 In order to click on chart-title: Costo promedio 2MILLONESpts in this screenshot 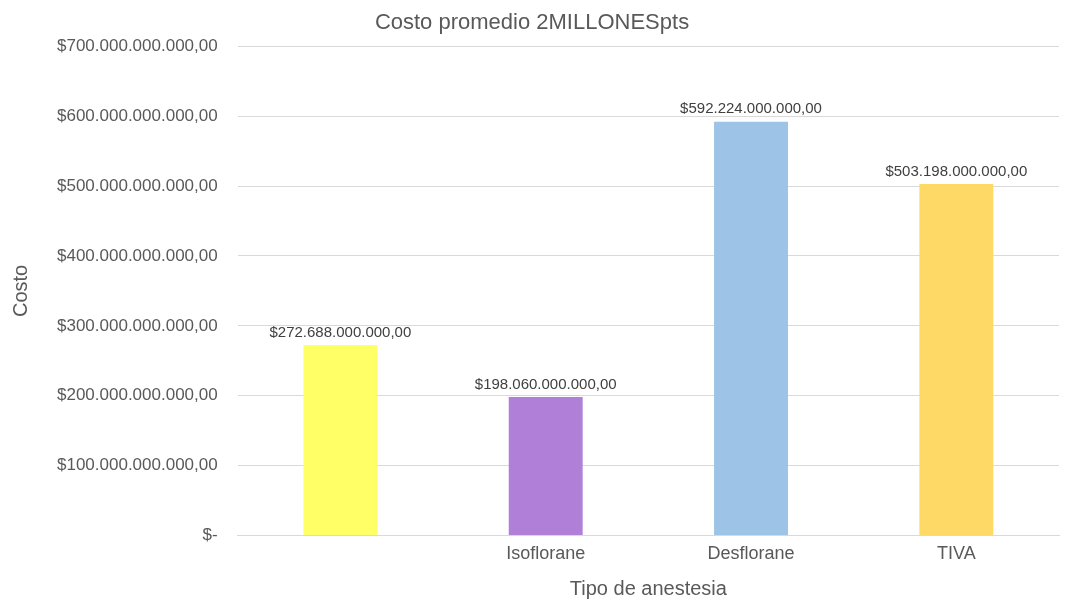, I will do `click(532, 22)`.